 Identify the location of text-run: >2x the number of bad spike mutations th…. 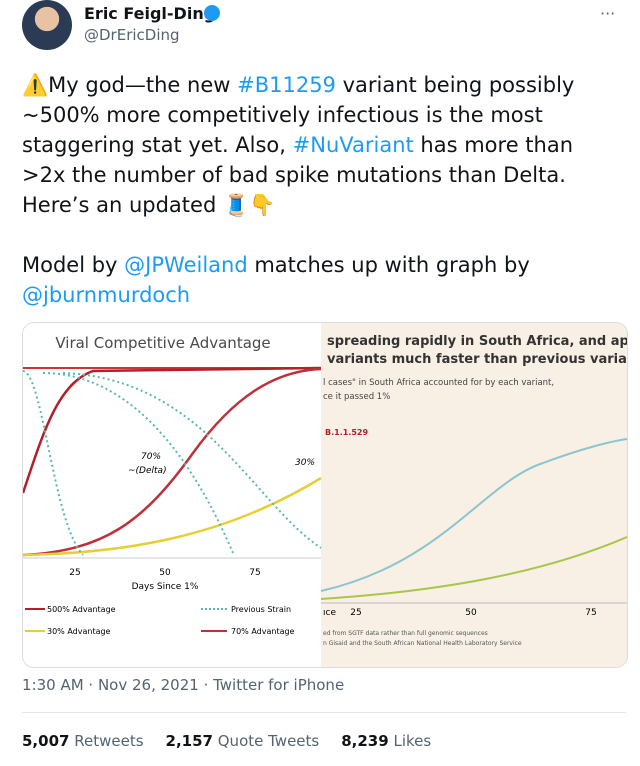
(294, 175).